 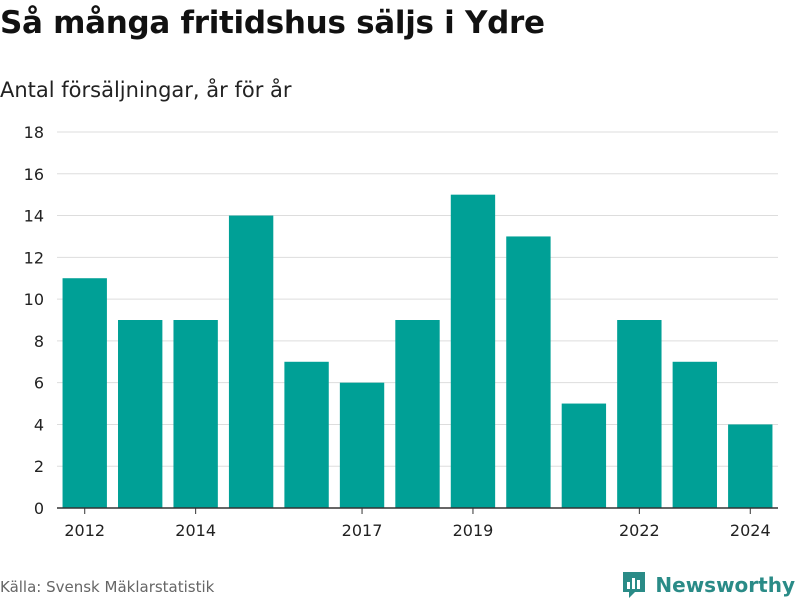 What do you see at coordinates (473, 530) in the screenshot?
I see `x-tick-label: 2019` at bounding box center [473, 530].